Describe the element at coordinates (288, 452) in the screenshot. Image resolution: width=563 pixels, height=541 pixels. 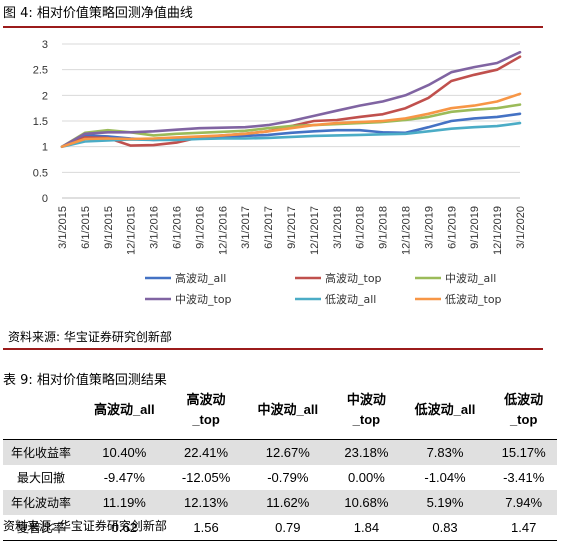
I see `table-cell: 12.67%` at that location.